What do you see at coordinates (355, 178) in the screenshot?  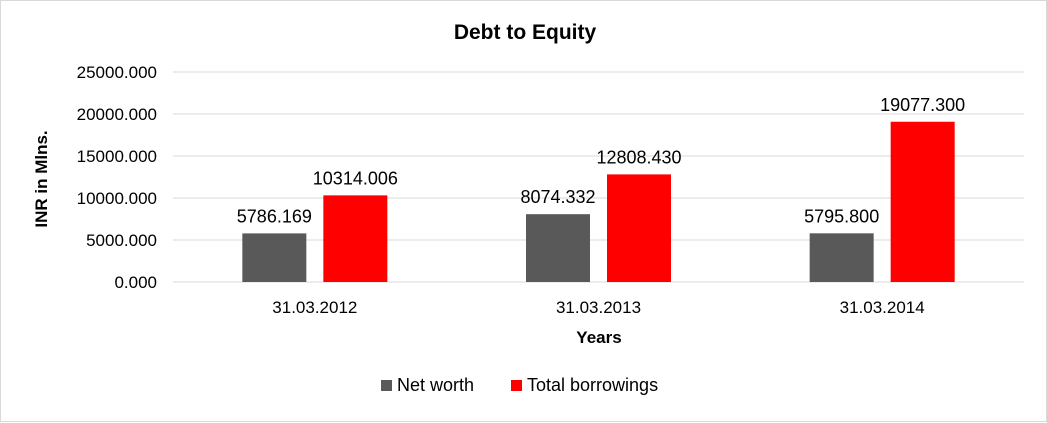 I see `bar-value-label: 10314.006` at bounding box center [355, 178].